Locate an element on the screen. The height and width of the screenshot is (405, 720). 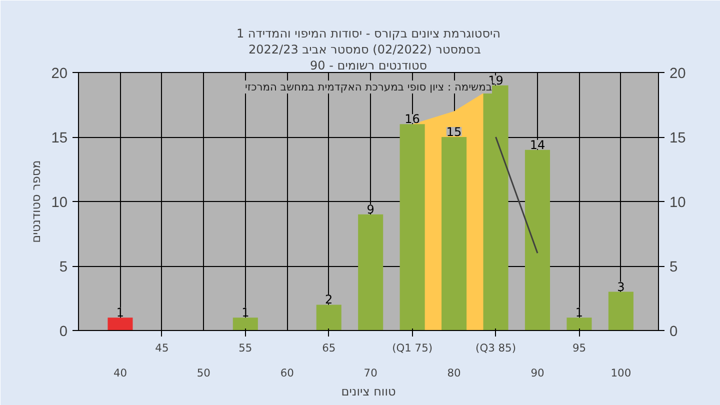
x-tick-label: 40 is located at coordinates (120, 373).